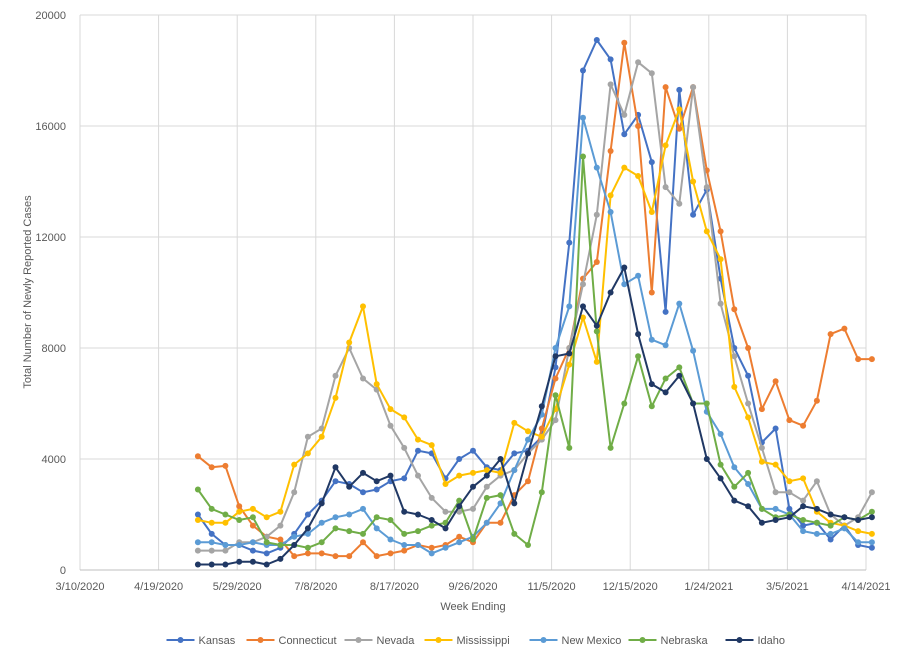 The height and width of the screenshot is (661, 911). Describe the element at coordinates (472, 607) in the screenshot. I see `x-axis-title: Week Ending` at that location.